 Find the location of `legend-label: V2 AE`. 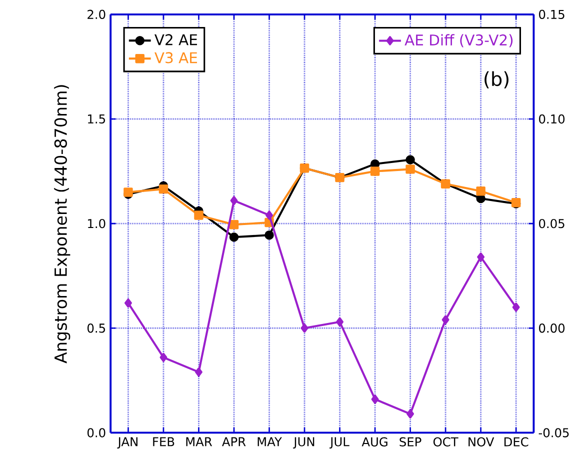

legend-label: V2 AE is located at coordinates (175, 39).